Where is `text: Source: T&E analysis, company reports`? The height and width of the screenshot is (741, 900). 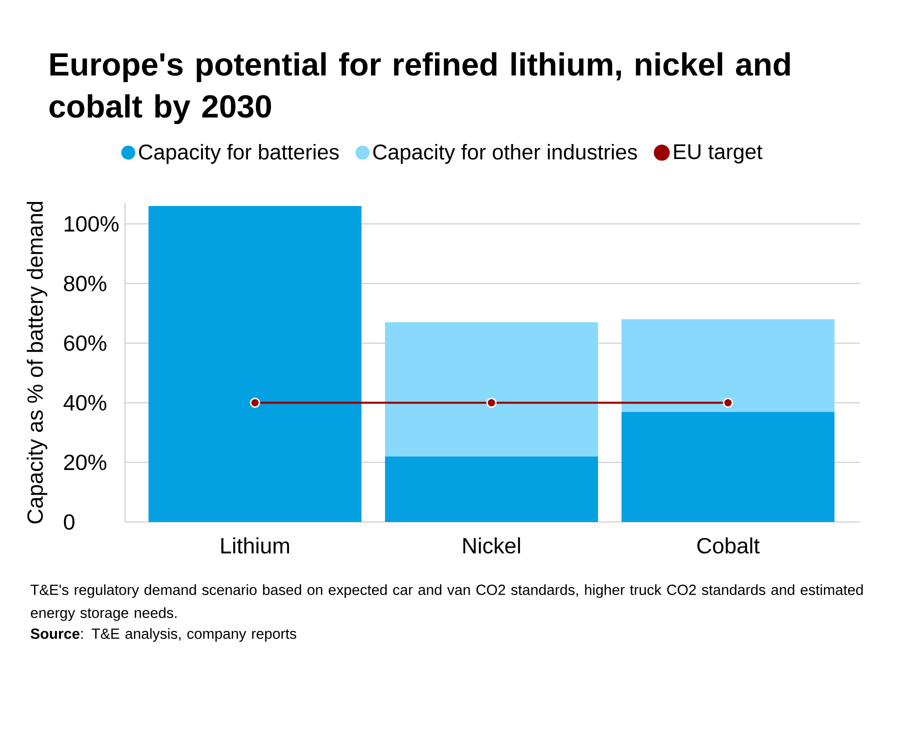 text: Source: T&E analysis, company reports is located at coordinates (163, 635).